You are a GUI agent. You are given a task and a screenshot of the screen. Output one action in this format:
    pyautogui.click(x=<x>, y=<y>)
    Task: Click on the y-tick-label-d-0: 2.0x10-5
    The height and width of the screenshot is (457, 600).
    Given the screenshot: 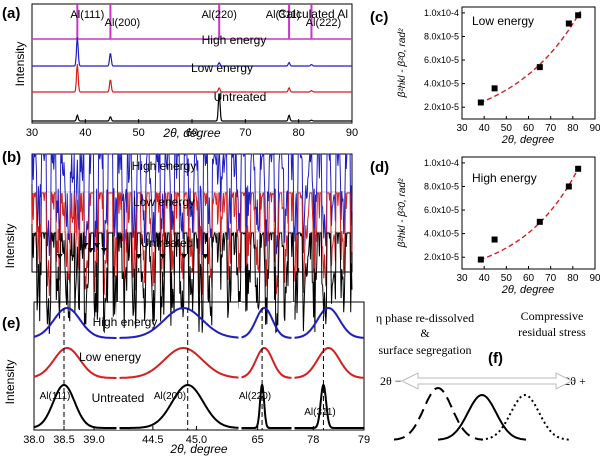 What is the action you would take?
    pyautogui.click(x=441, y=257)
    